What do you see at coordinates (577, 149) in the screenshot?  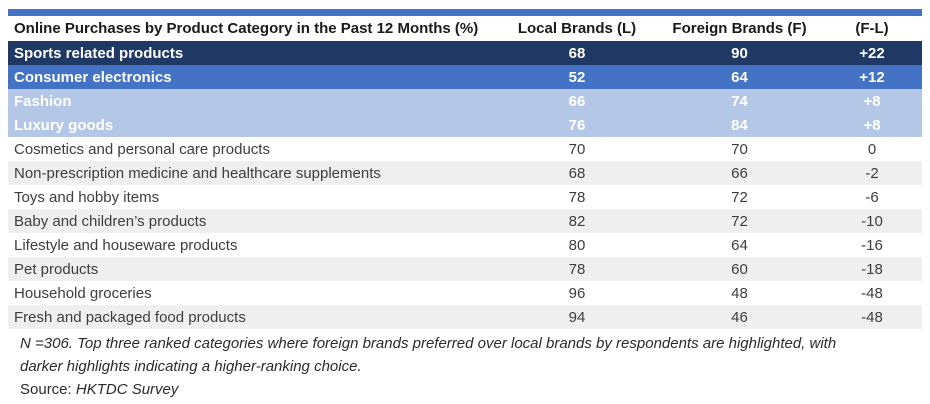 I see `local-brands-cell: 70` at bounding box center [577, 149].